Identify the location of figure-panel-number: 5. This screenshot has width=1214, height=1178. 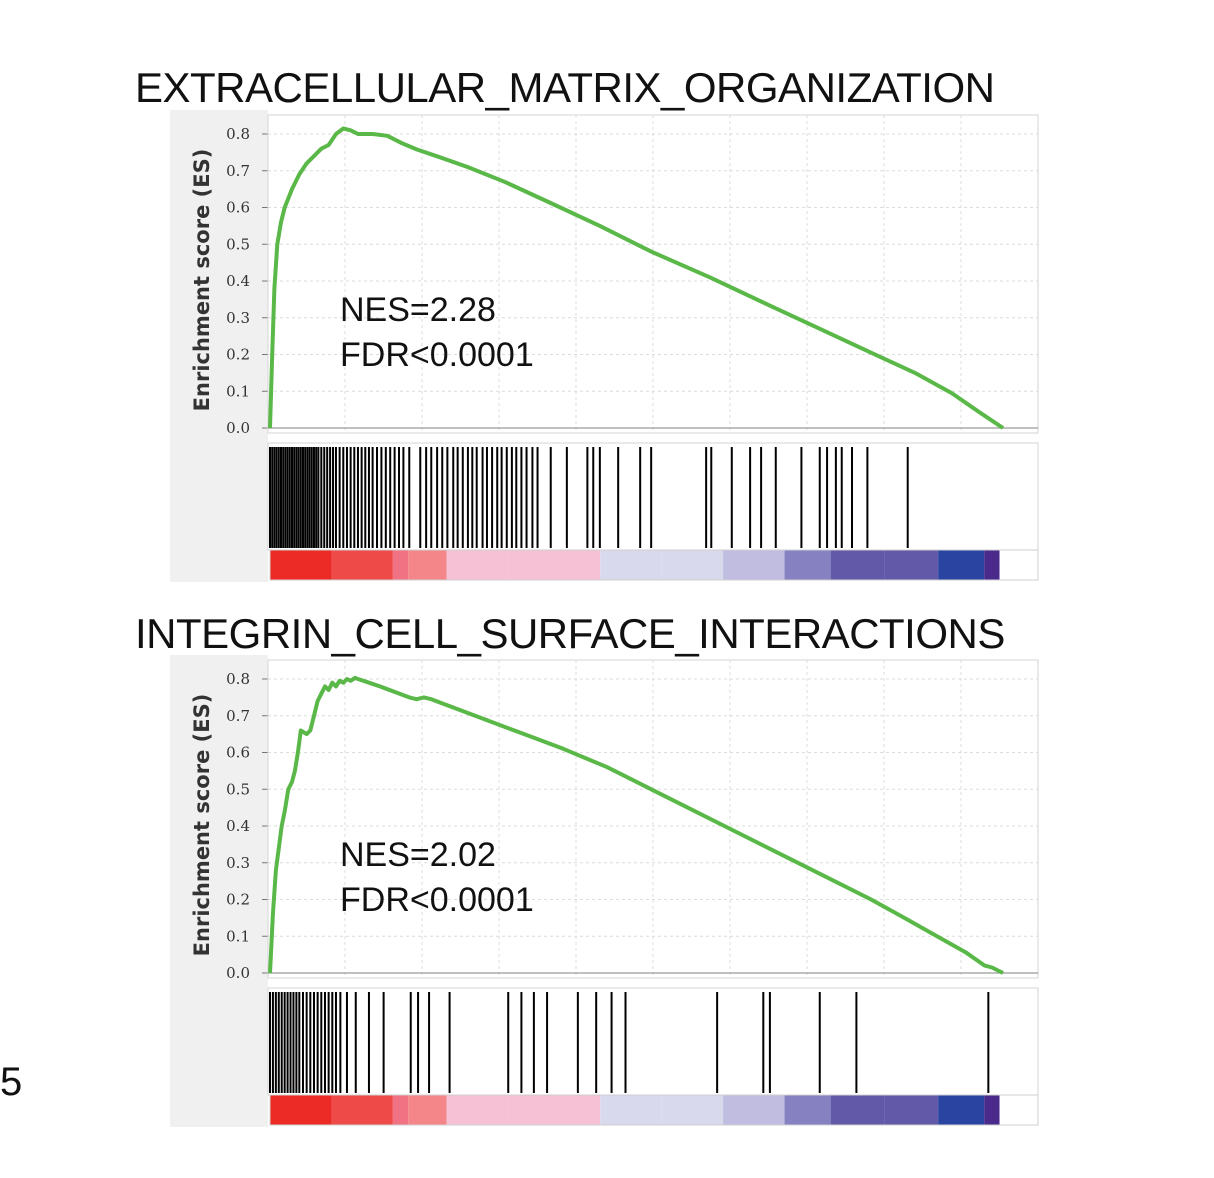
(11, 1082).